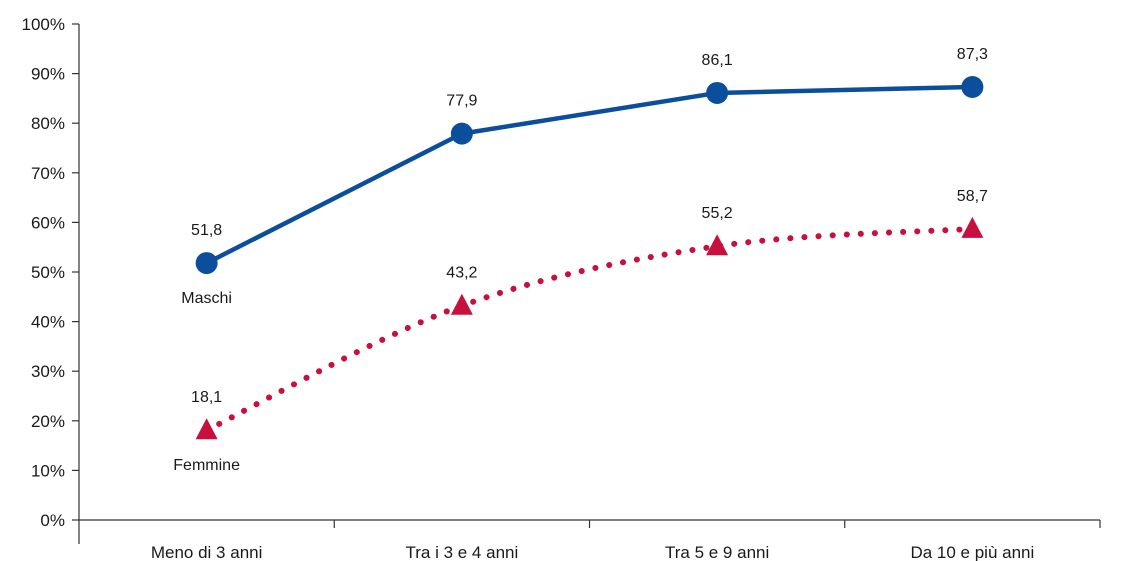  Describe the element at coordinates (48, 272) in the screenshot. I see `y-tick-label: 50%` at that location.